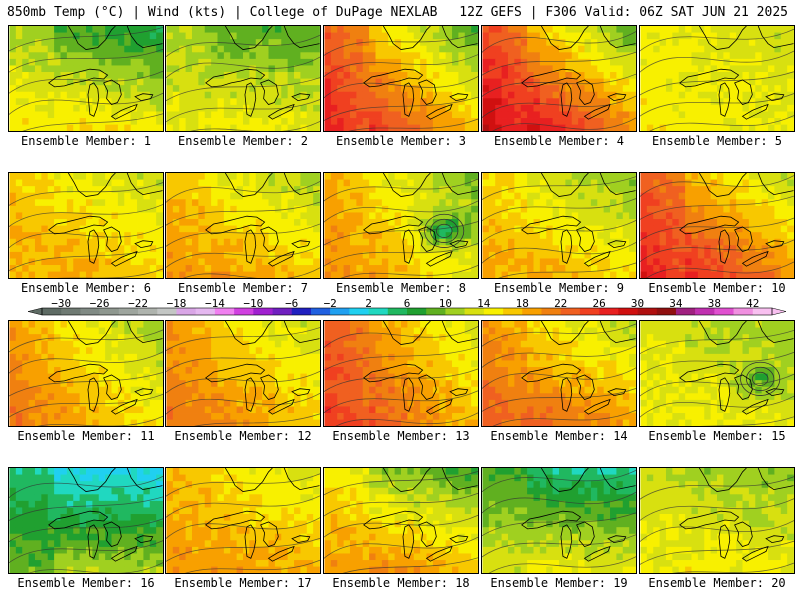  Describe the element at coordinates (484, 303) in the screenshot. I see `colorbar-tick-label: 14` at that location.